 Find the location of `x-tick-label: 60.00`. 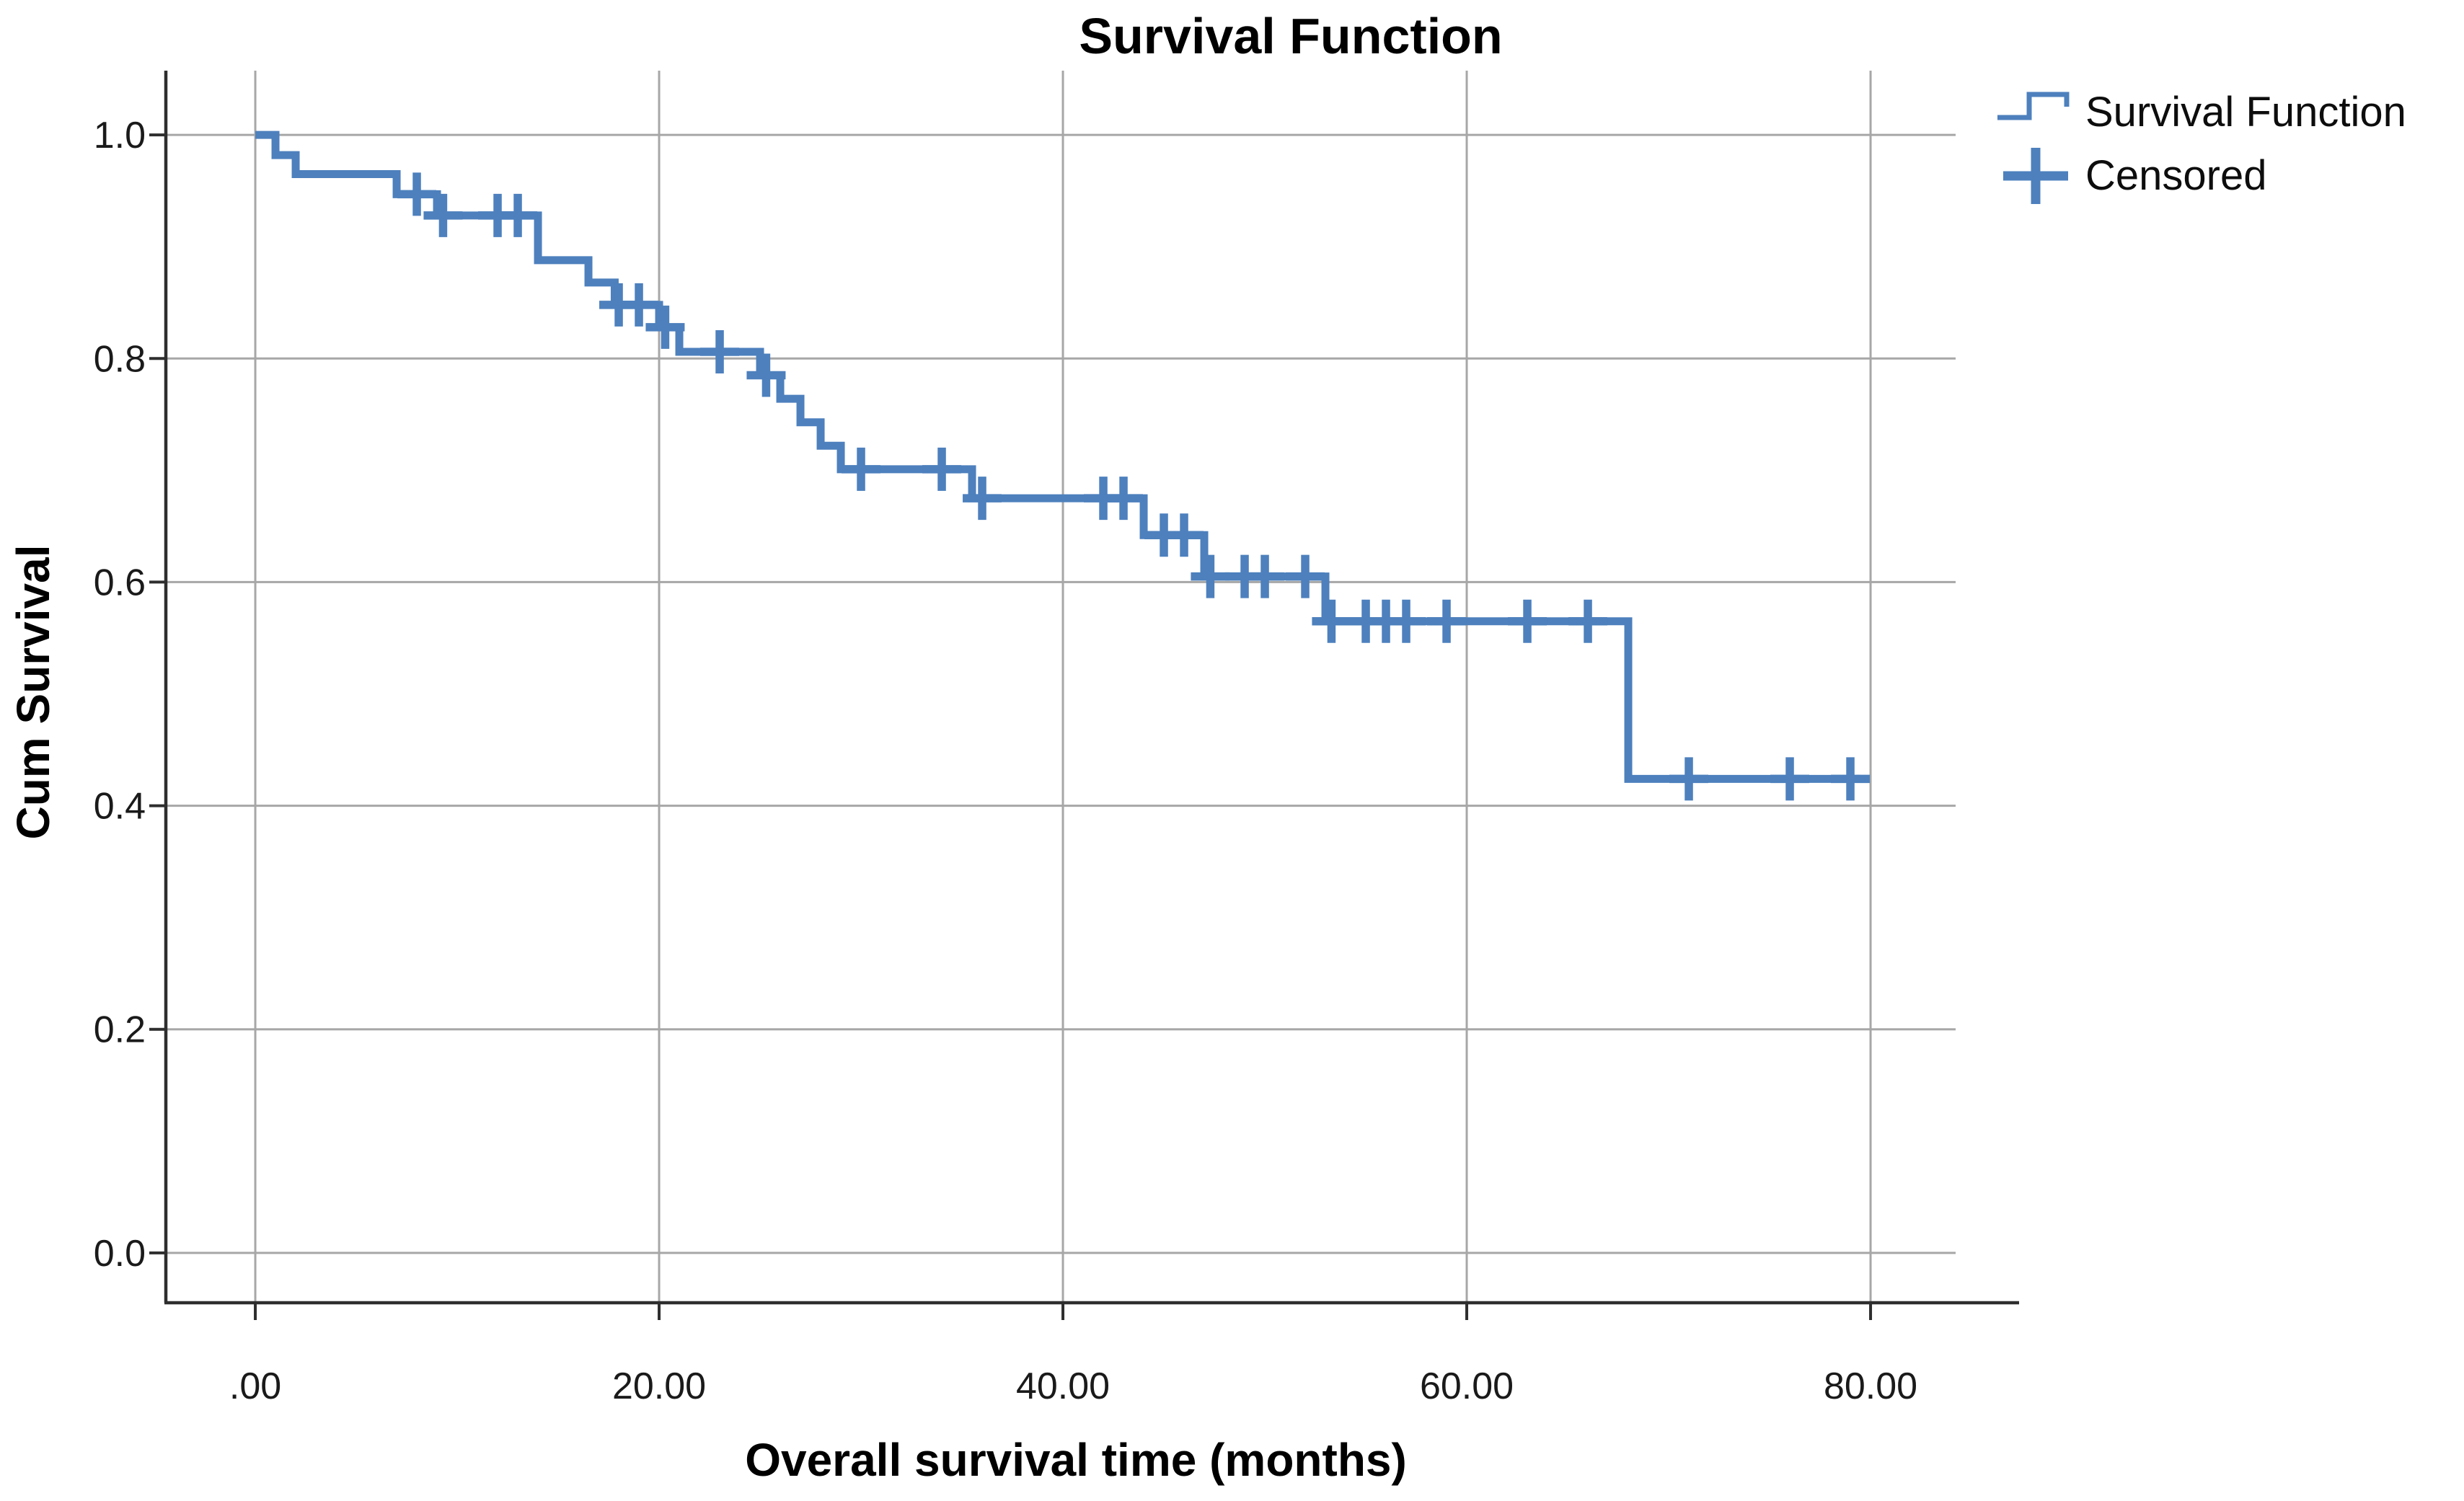

x-tick-label: 60.00 is located at coordinates (1467, 1386).